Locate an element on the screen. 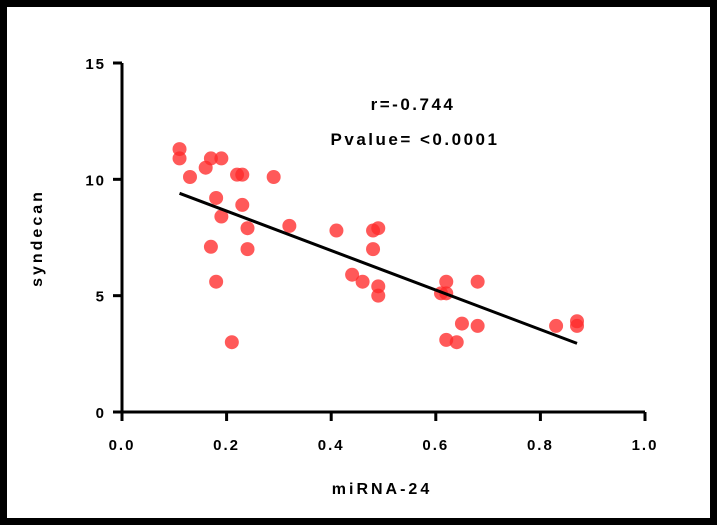 The width and height of the screenshot is (717, 525). y-tick-label: 15 is located at coordinates (95, 64).